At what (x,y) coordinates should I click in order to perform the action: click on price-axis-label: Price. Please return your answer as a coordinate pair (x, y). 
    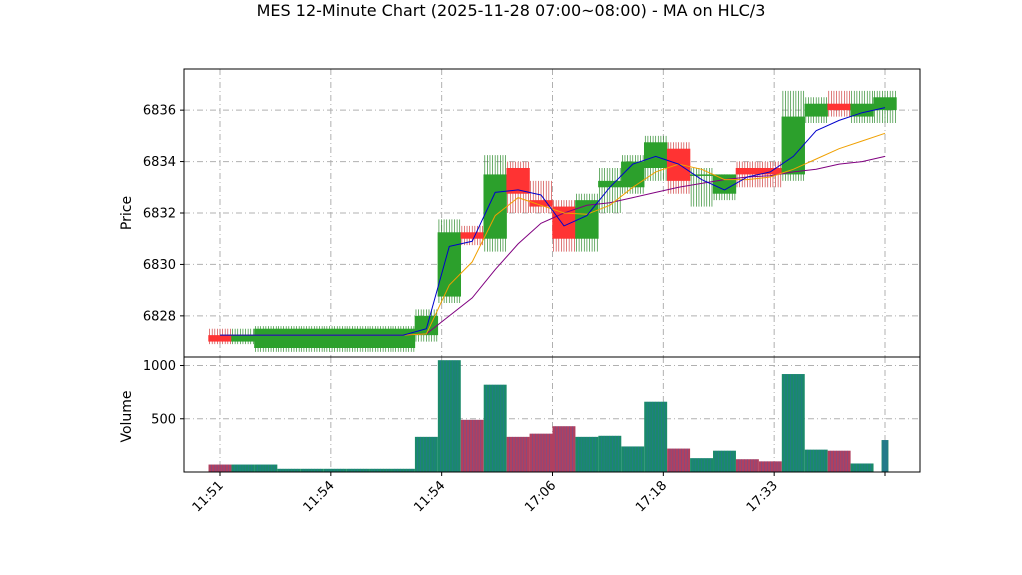
    Looking at the image, I should click on (127, 213).